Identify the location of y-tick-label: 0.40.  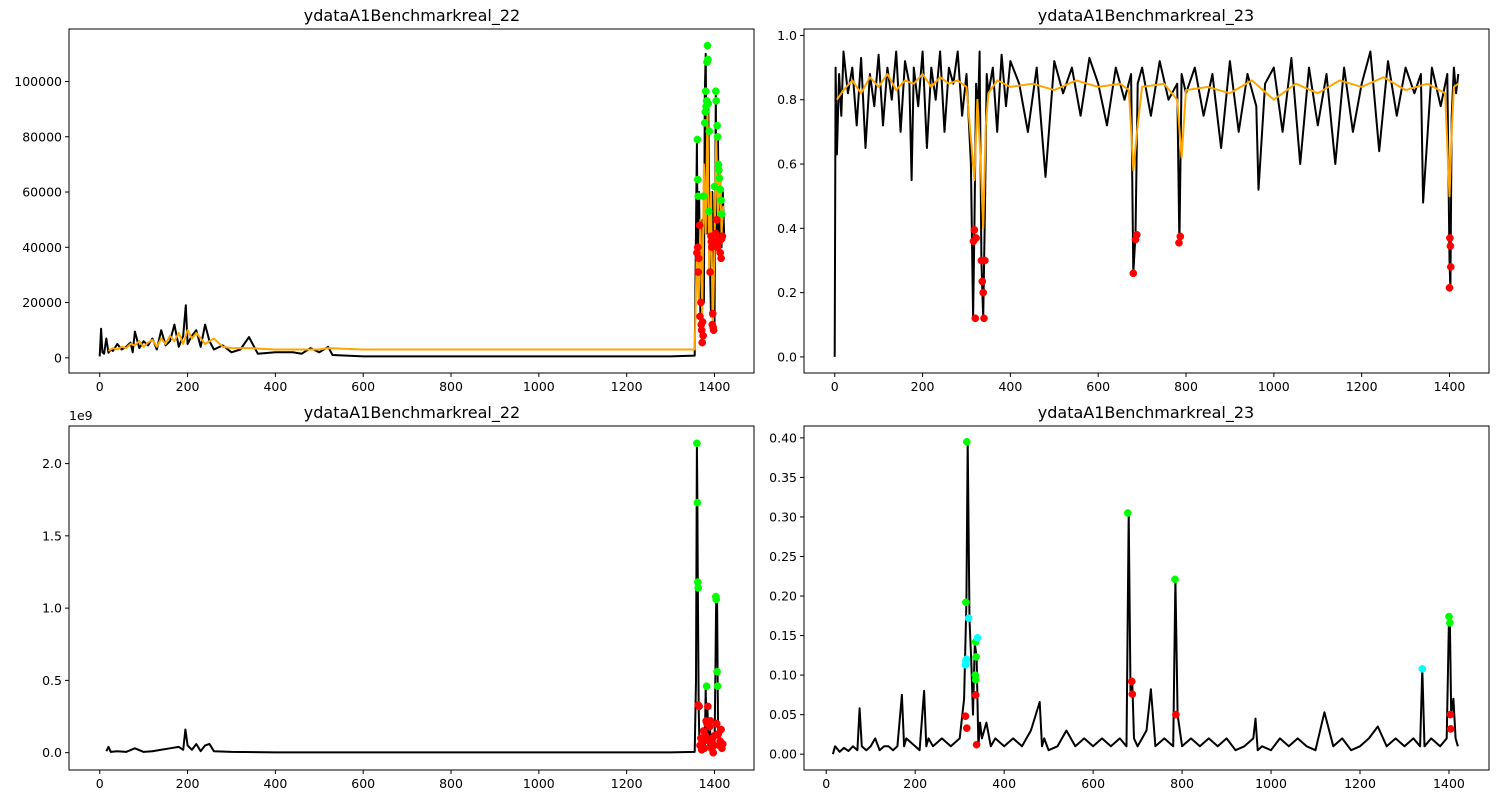
(783, 437).